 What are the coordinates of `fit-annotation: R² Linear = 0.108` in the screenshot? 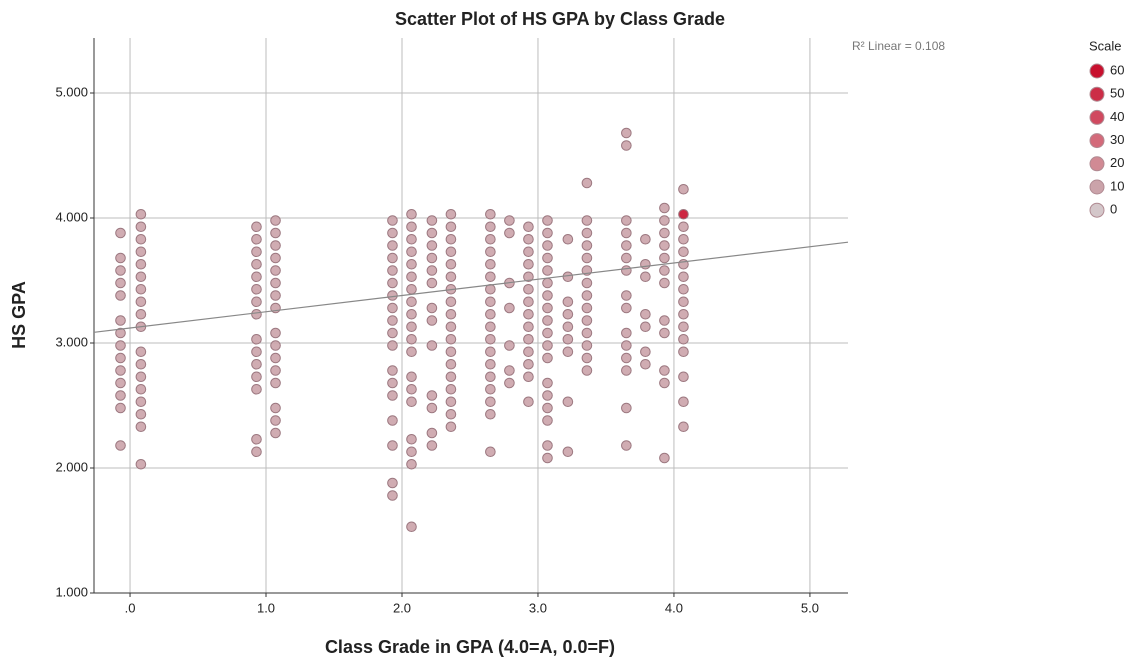 It's located at (898, 46).